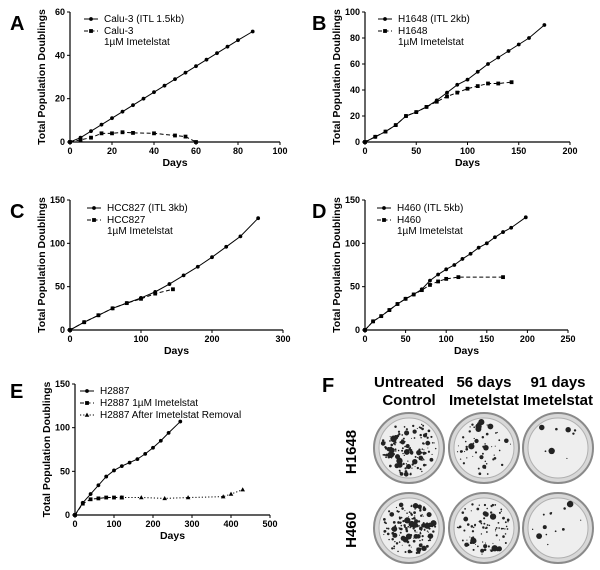 This screenshot has width=600, height=570. What do you see at coordinates (174, 163) in the screenshot?
I see `x-axis-title: Days` at bounding box center [174, 163].